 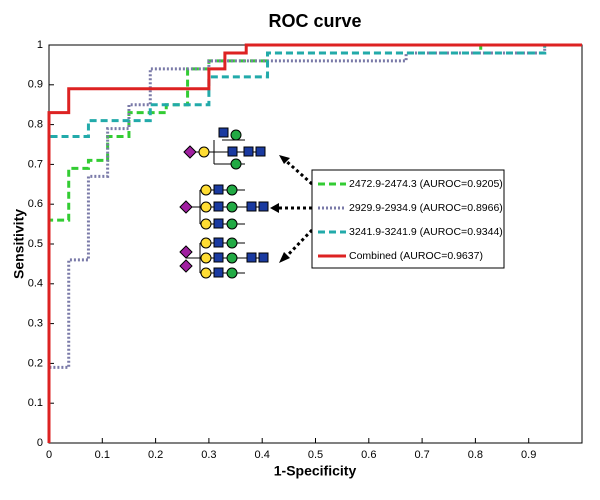 What do you see at coordinates (421, 455) in the screenshot?
I see `x-tick-label: 0.7` at bounding box center [421, 455].